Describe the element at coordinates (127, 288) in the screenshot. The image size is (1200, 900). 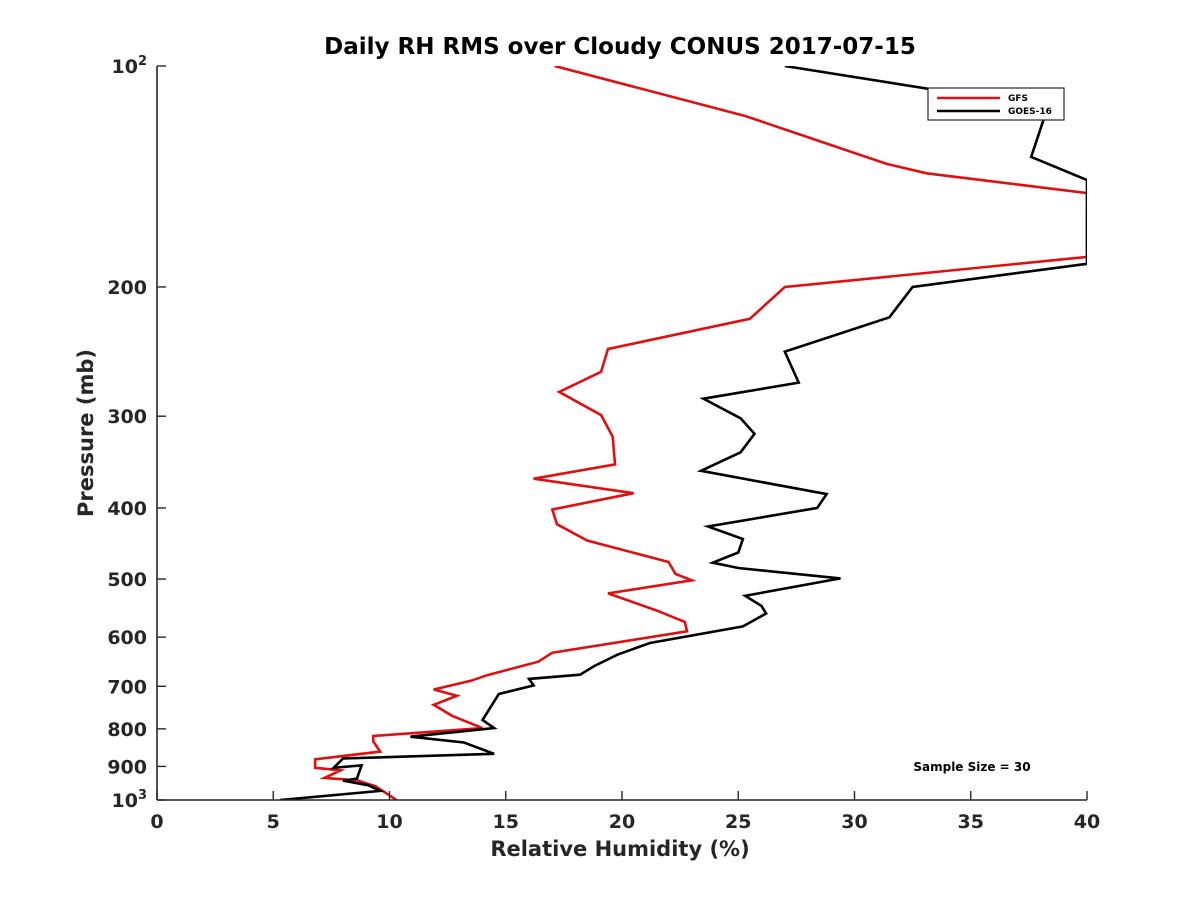
I see `y-tick-label: 200` at that location.